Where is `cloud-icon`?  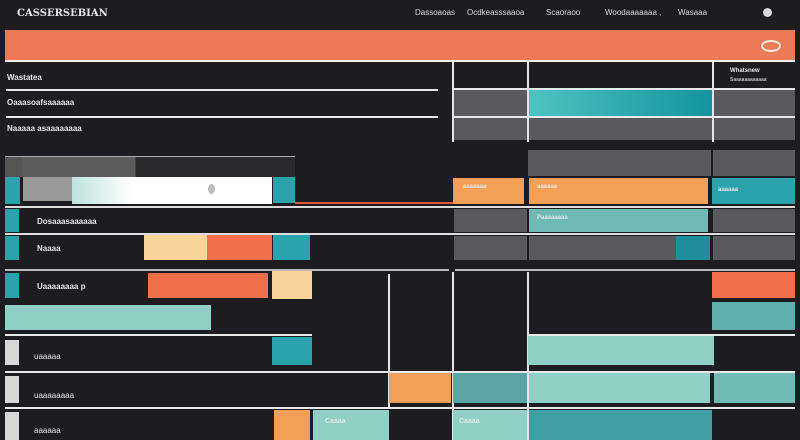
cloud-icon is located at coordinates (771, 46).